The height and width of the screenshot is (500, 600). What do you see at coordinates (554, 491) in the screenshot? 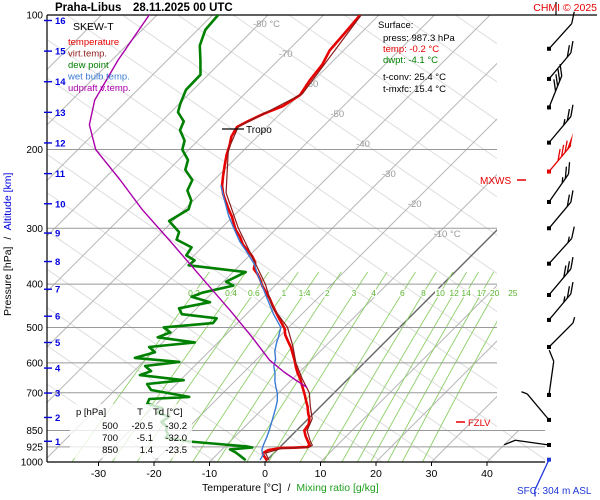
I see `station-elevation-label: SFC: 304 m ASL` at bounding box center [554, 491].